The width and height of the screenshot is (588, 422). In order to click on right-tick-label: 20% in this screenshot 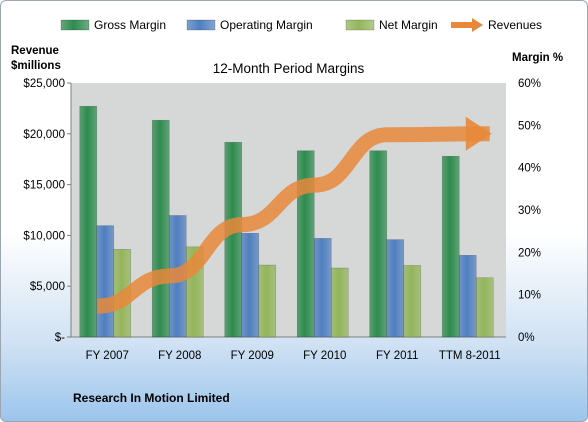, I will do `click(529, 253)`.